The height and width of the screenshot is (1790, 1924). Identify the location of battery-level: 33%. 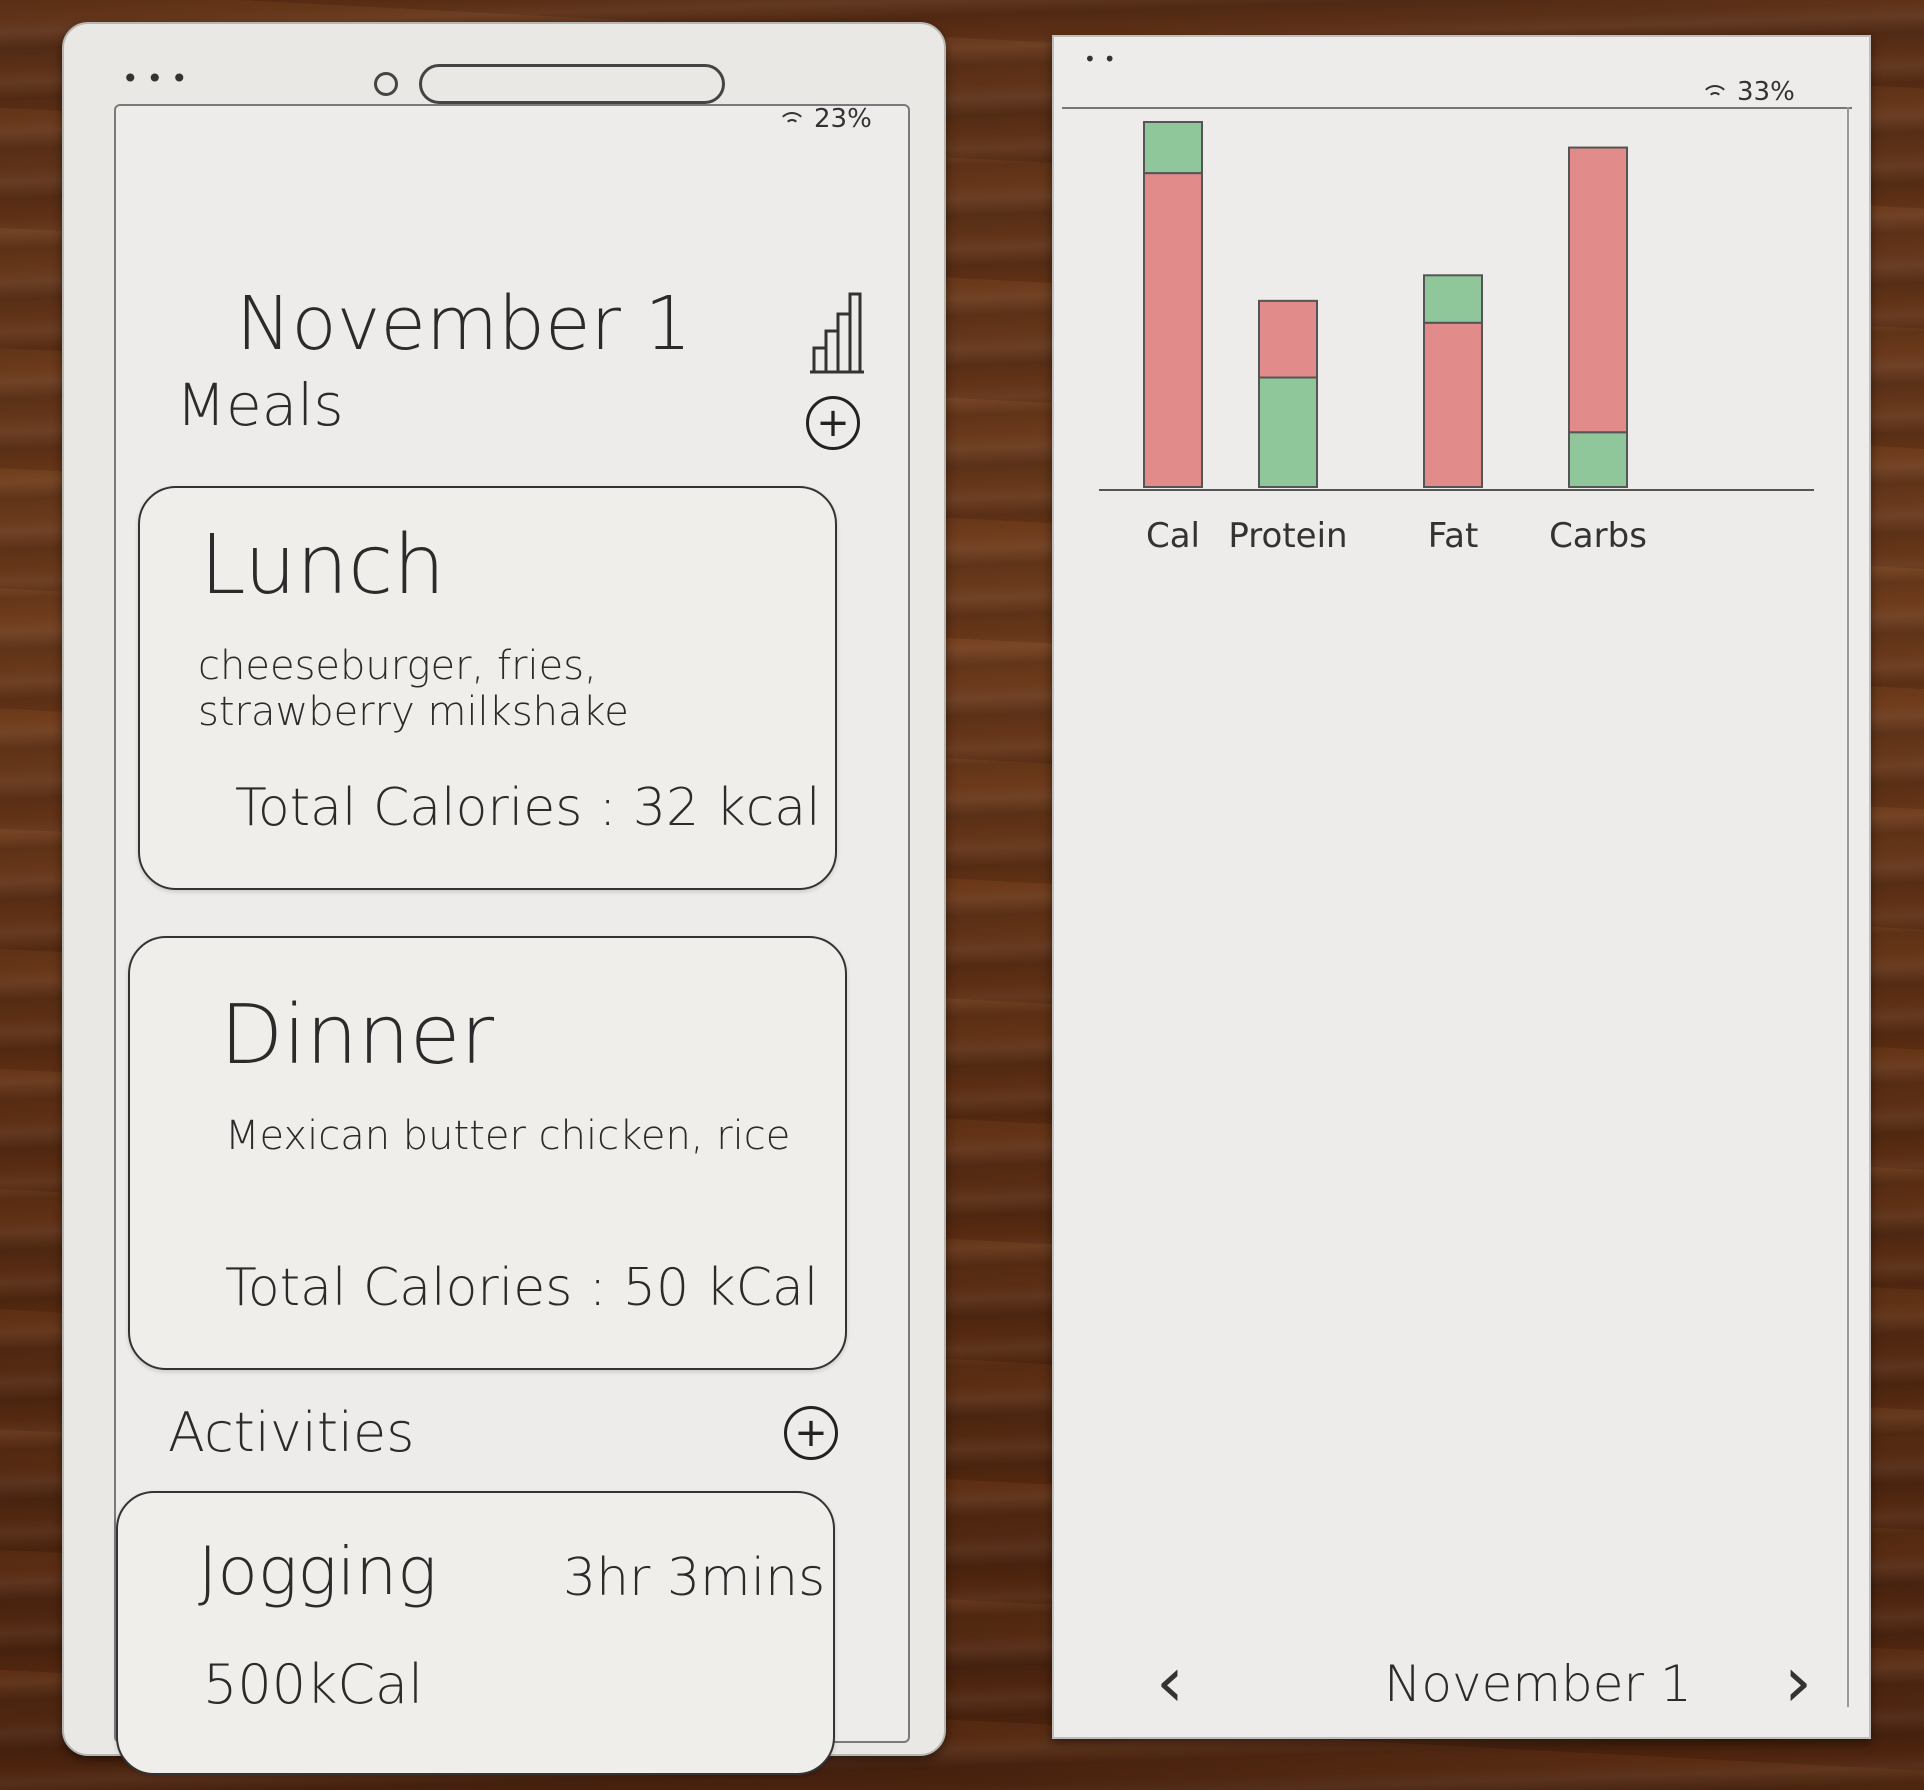
(1766, 92).